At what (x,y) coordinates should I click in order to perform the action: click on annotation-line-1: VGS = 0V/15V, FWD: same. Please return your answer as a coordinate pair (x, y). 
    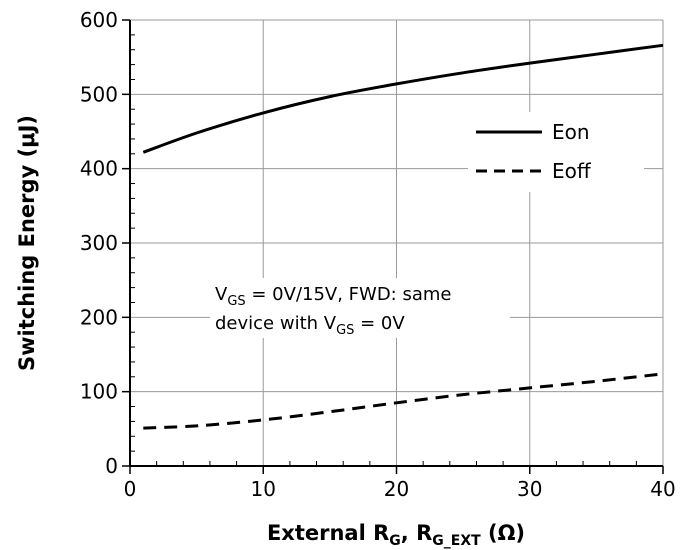
    Looking at the image, I should click on (333, 296).